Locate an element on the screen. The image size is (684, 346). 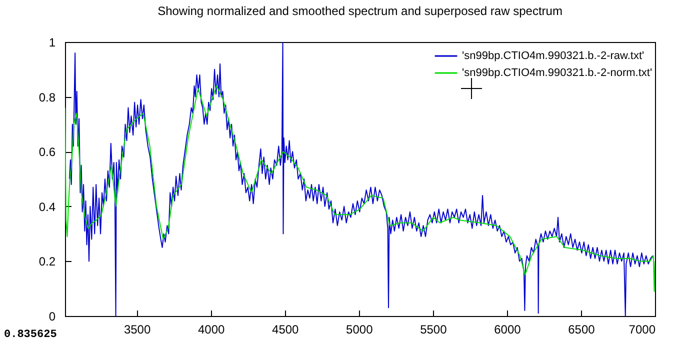
x-tick-label: 6000 is located at coordinates (508, 329).